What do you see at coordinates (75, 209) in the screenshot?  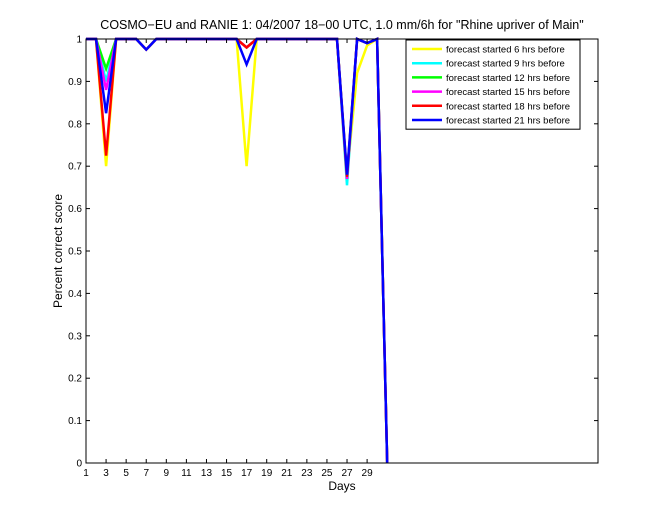 I see `y-tick-label: 0.6` at bounding box center [75, 209].